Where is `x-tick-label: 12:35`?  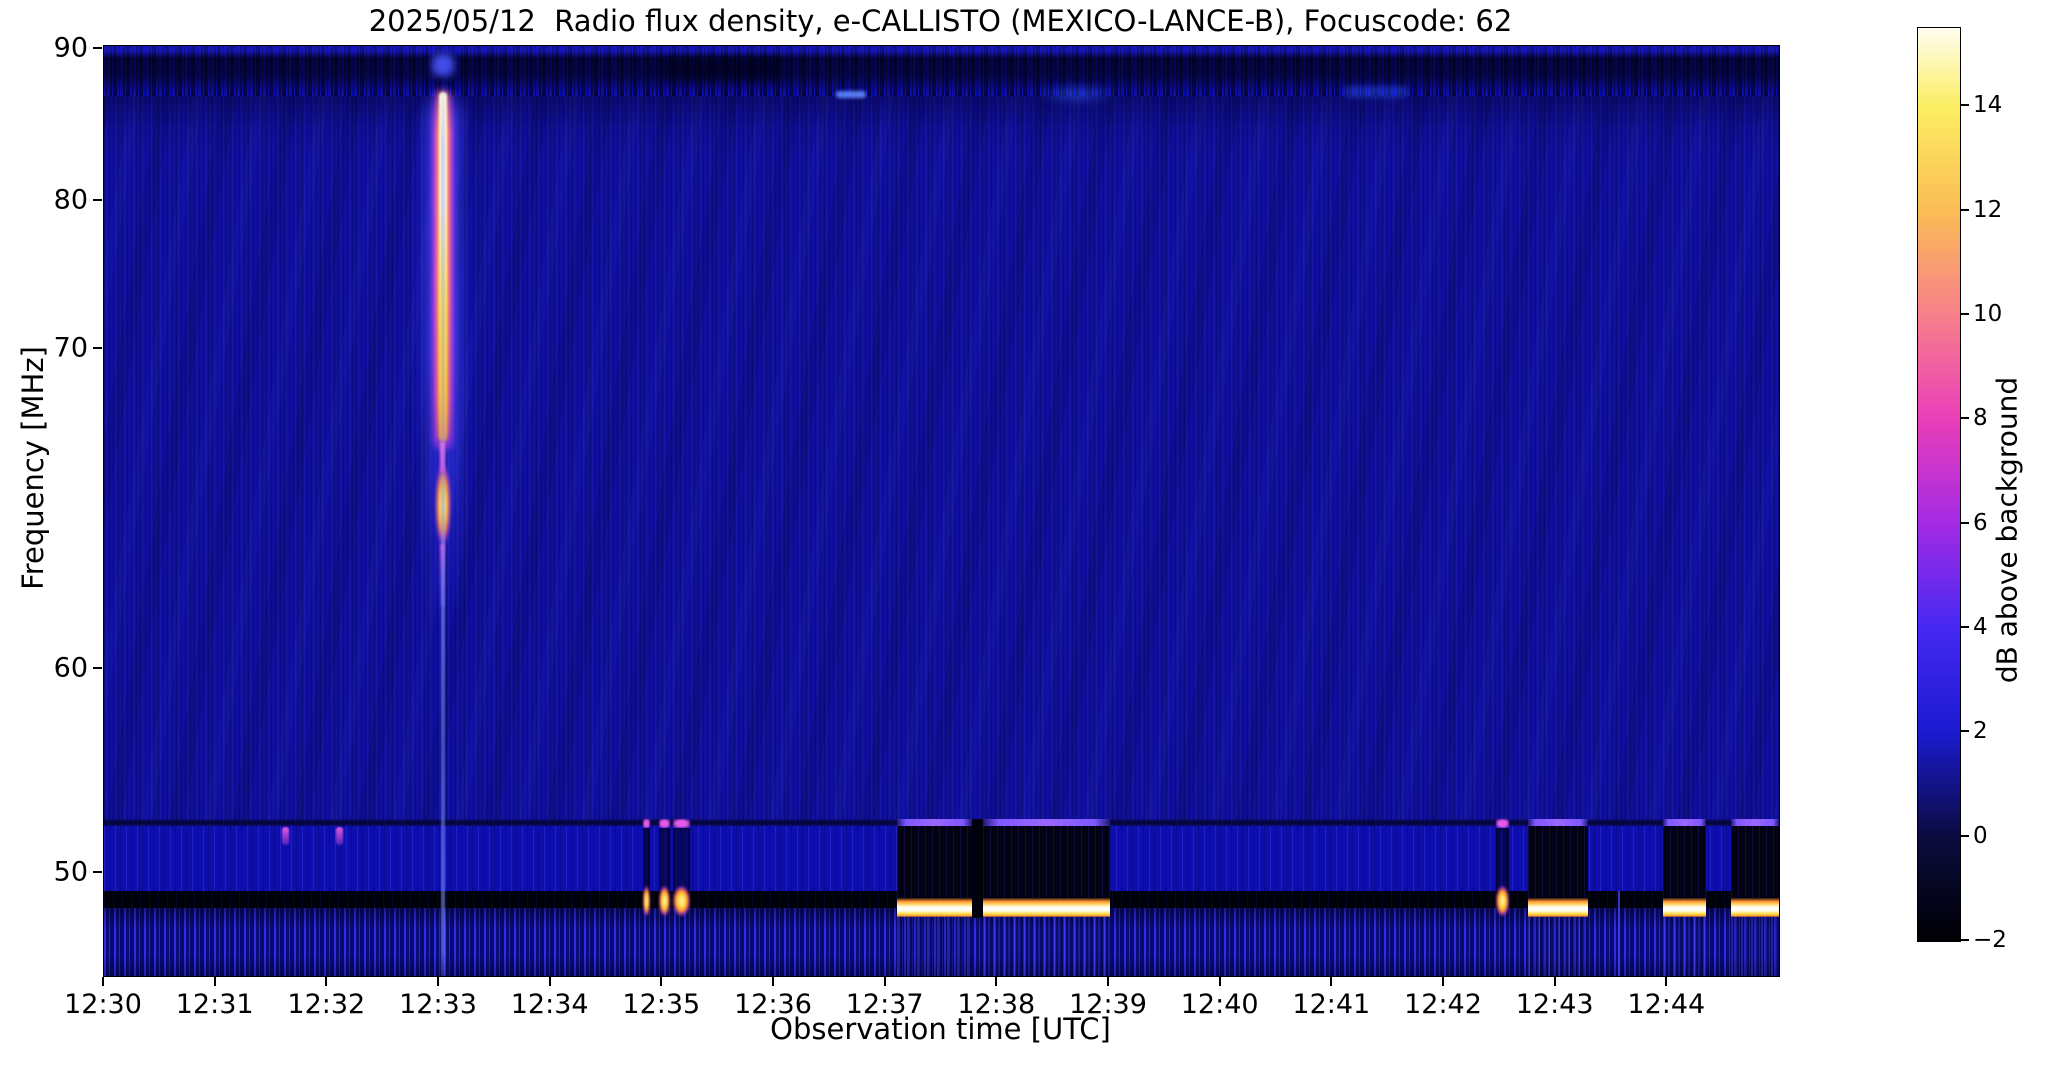
x-tick-label: 12:35 is located at coordinates (661, 1004).